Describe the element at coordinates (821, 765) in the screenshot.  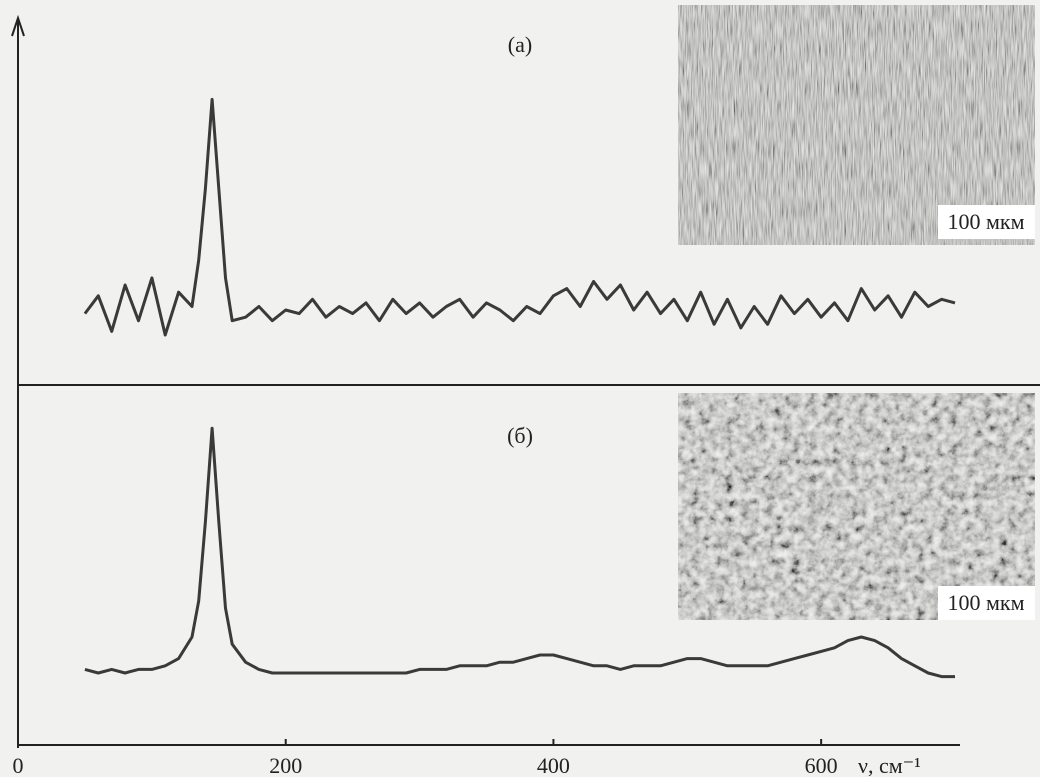
I see `x-tick-label: 600` at that location.